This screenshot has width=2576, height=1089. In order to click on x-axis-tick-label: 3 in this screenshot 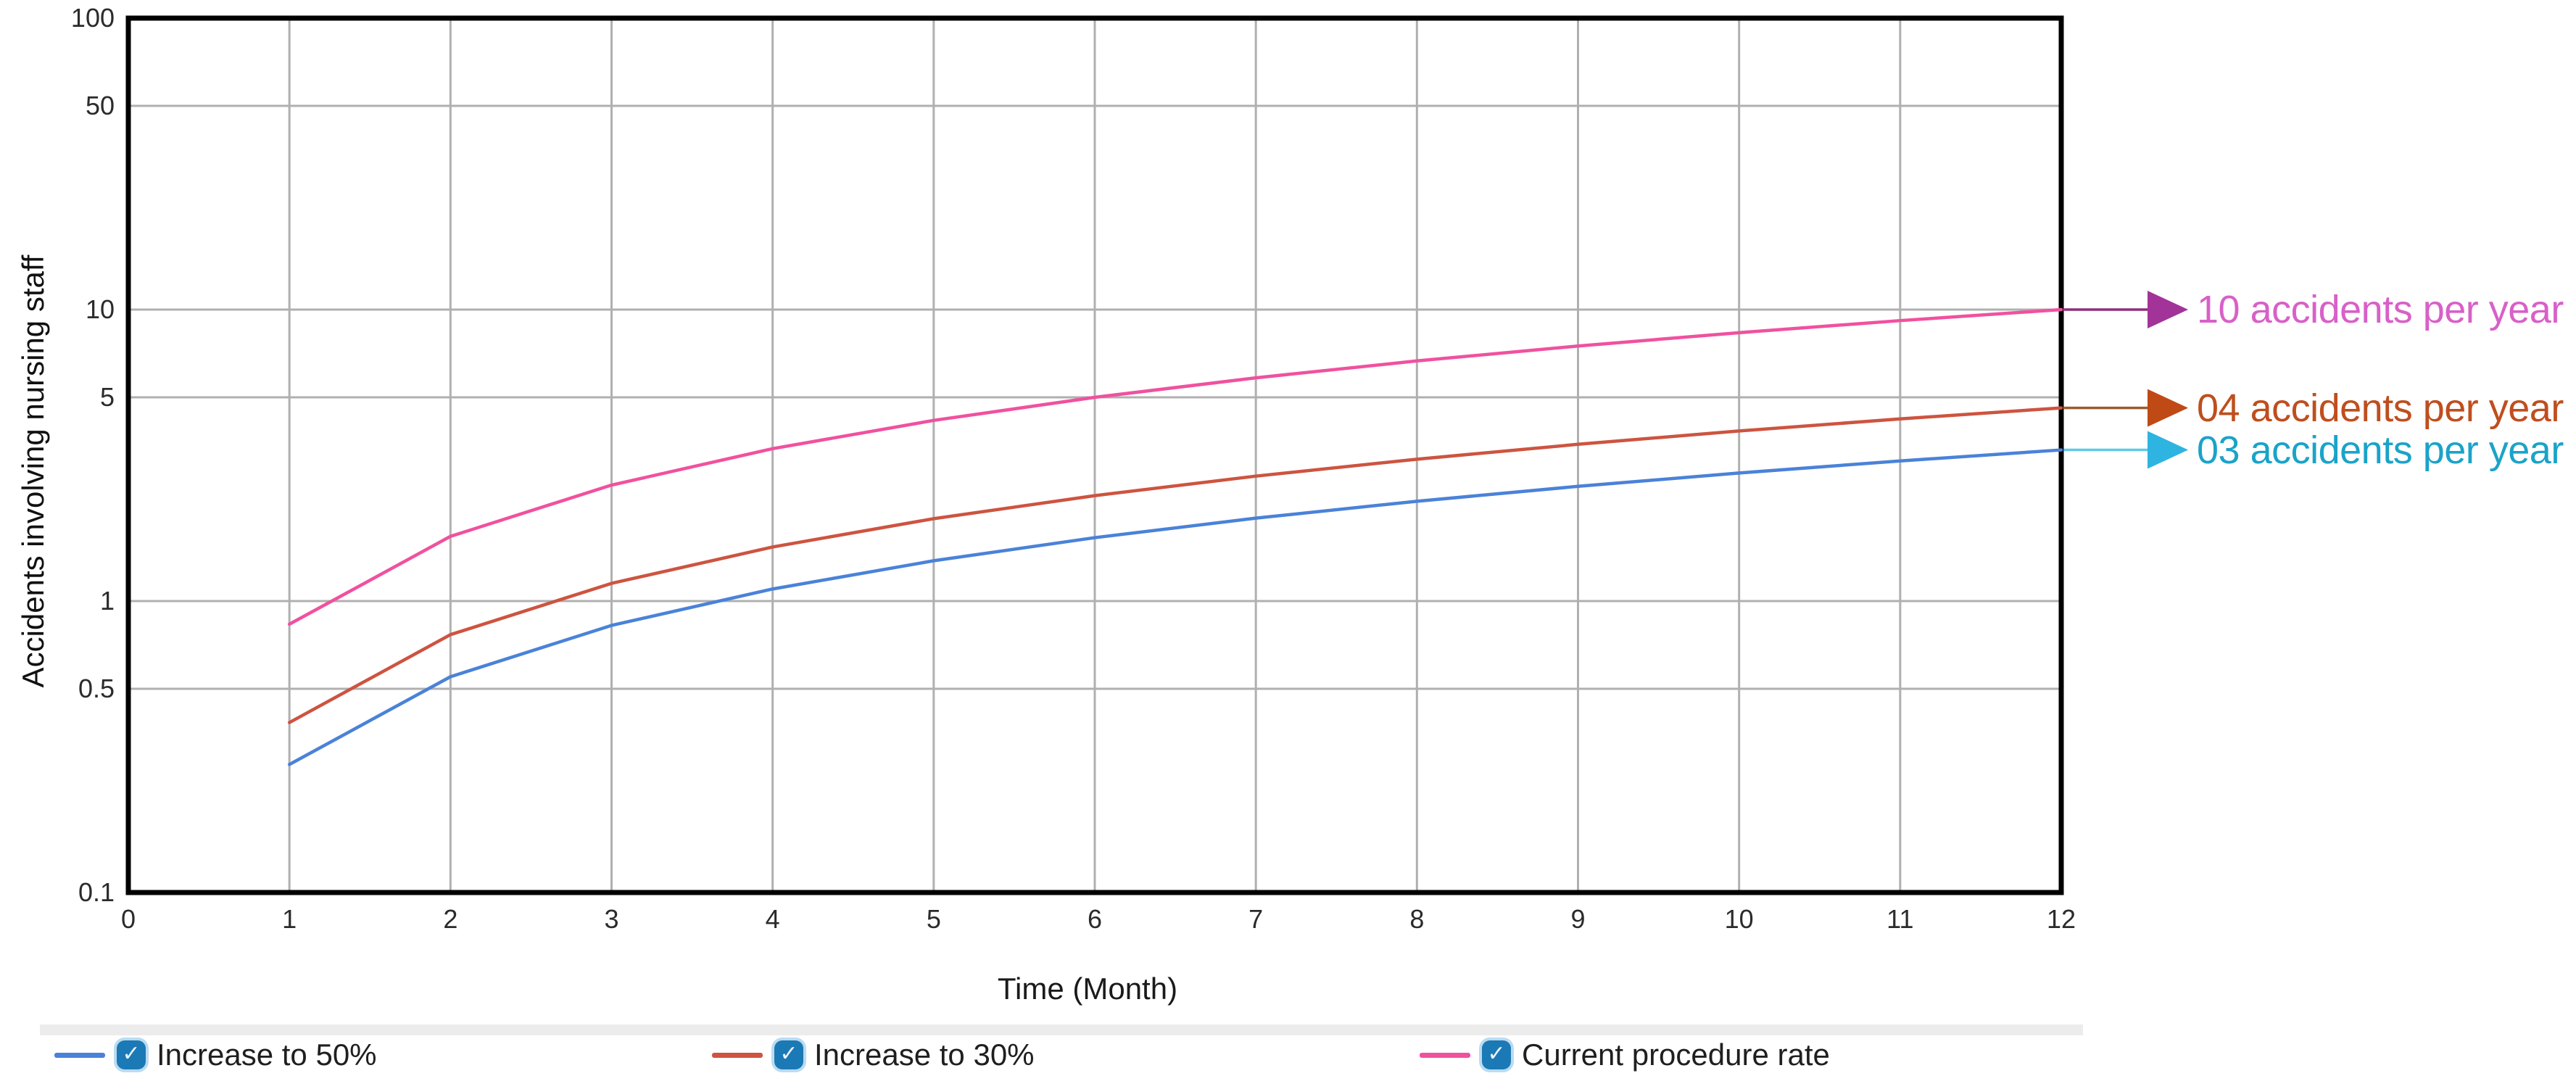, I will do `click(611, 919)`.